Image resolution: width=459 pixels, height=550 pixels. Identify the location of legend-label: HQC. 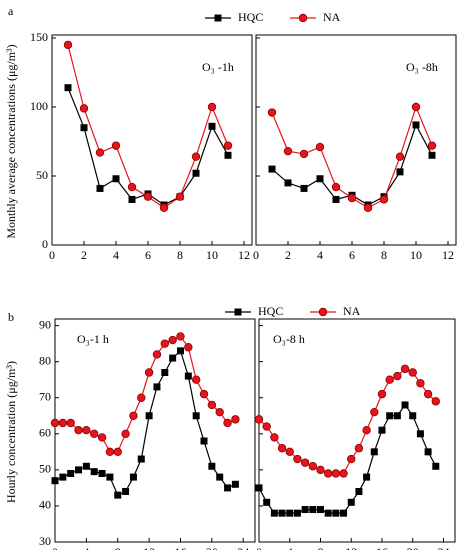
(270, 311).